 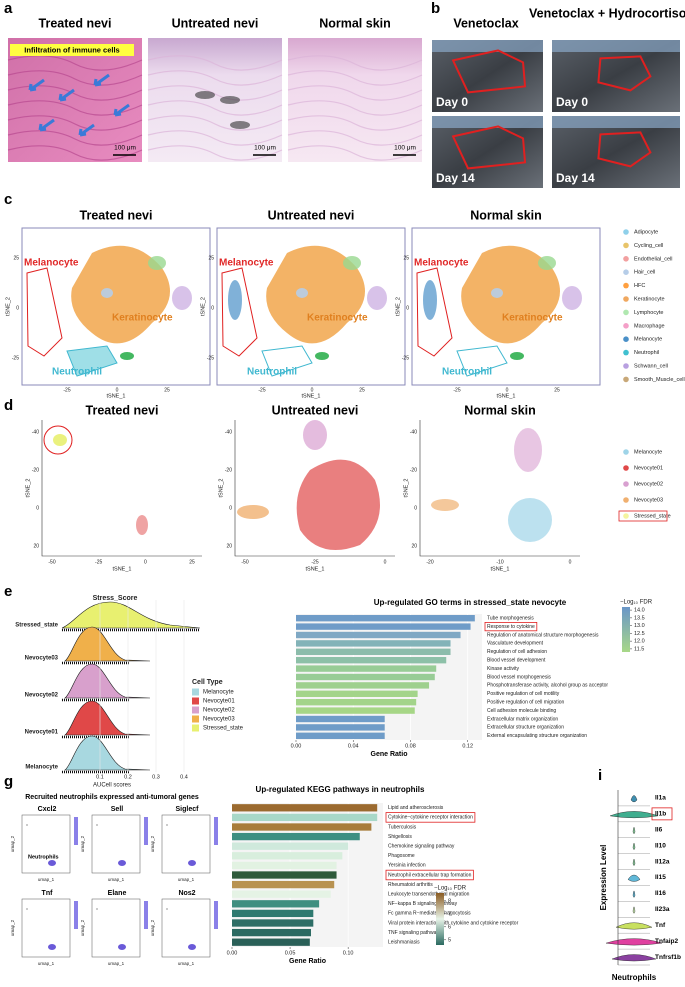 I want to click on neutrophil-outline, so click(x=482, y=361).